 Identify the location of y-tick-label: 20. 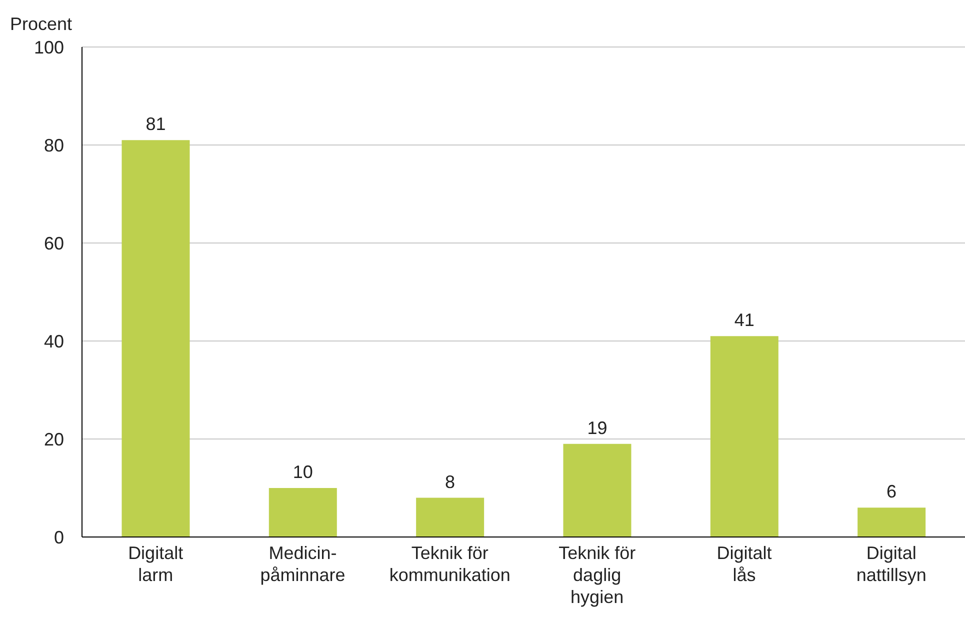
(54, 439).